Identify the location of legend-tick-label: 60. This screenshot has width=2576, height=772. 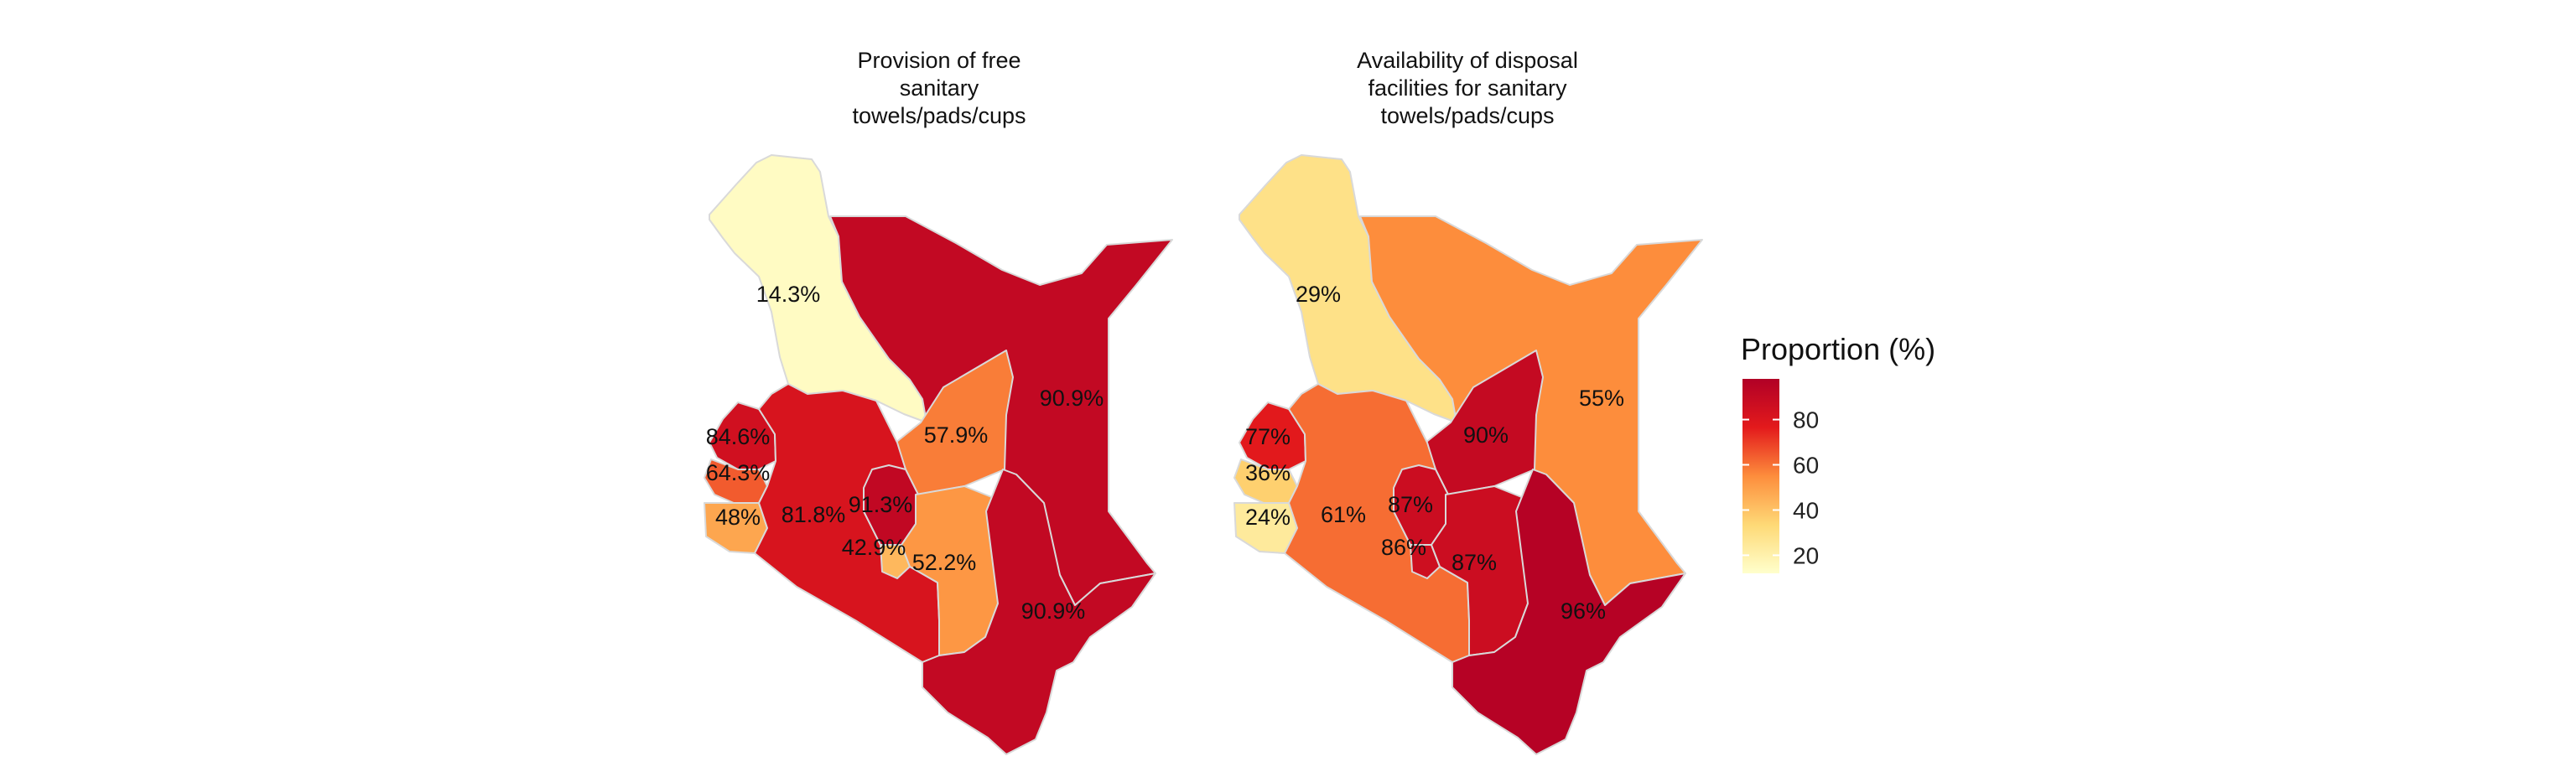
(1806, 466).